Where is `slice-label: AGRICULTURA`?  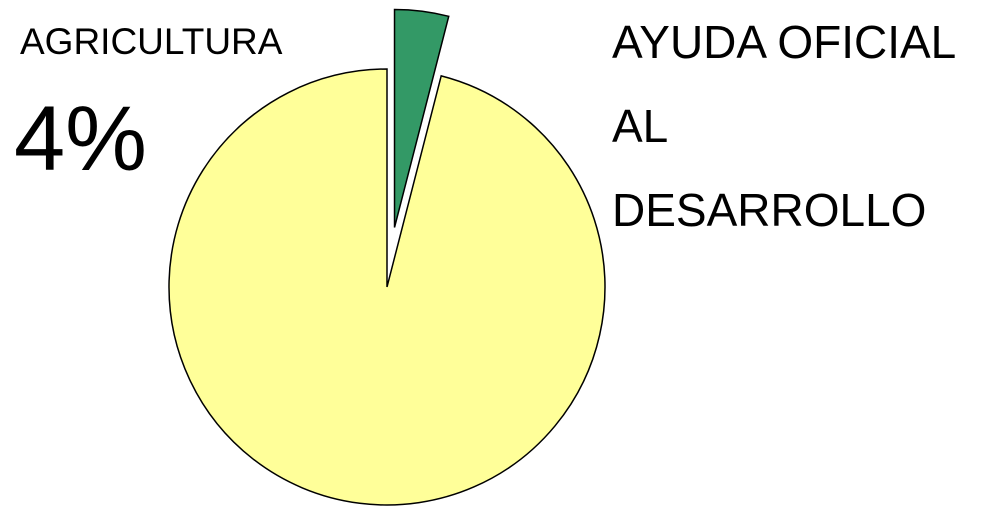 slice-label: AGRICULTURA is located at coordinates (151, 41).